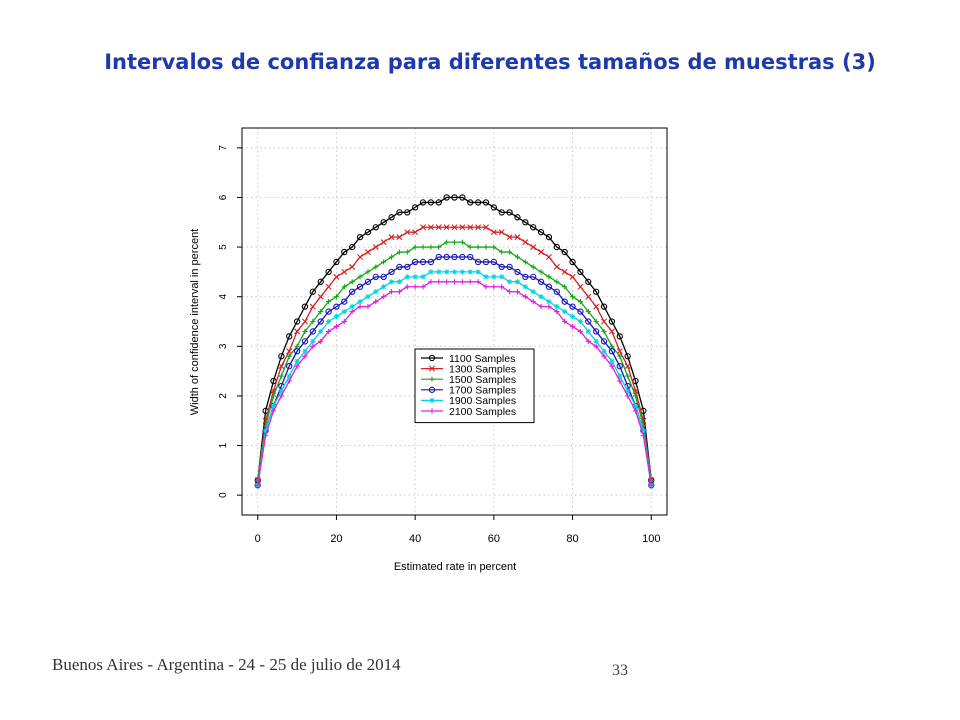 This screenshot has width=960, height=720. I want to click on legend-label: 1100 Samples, so click(482, 359).